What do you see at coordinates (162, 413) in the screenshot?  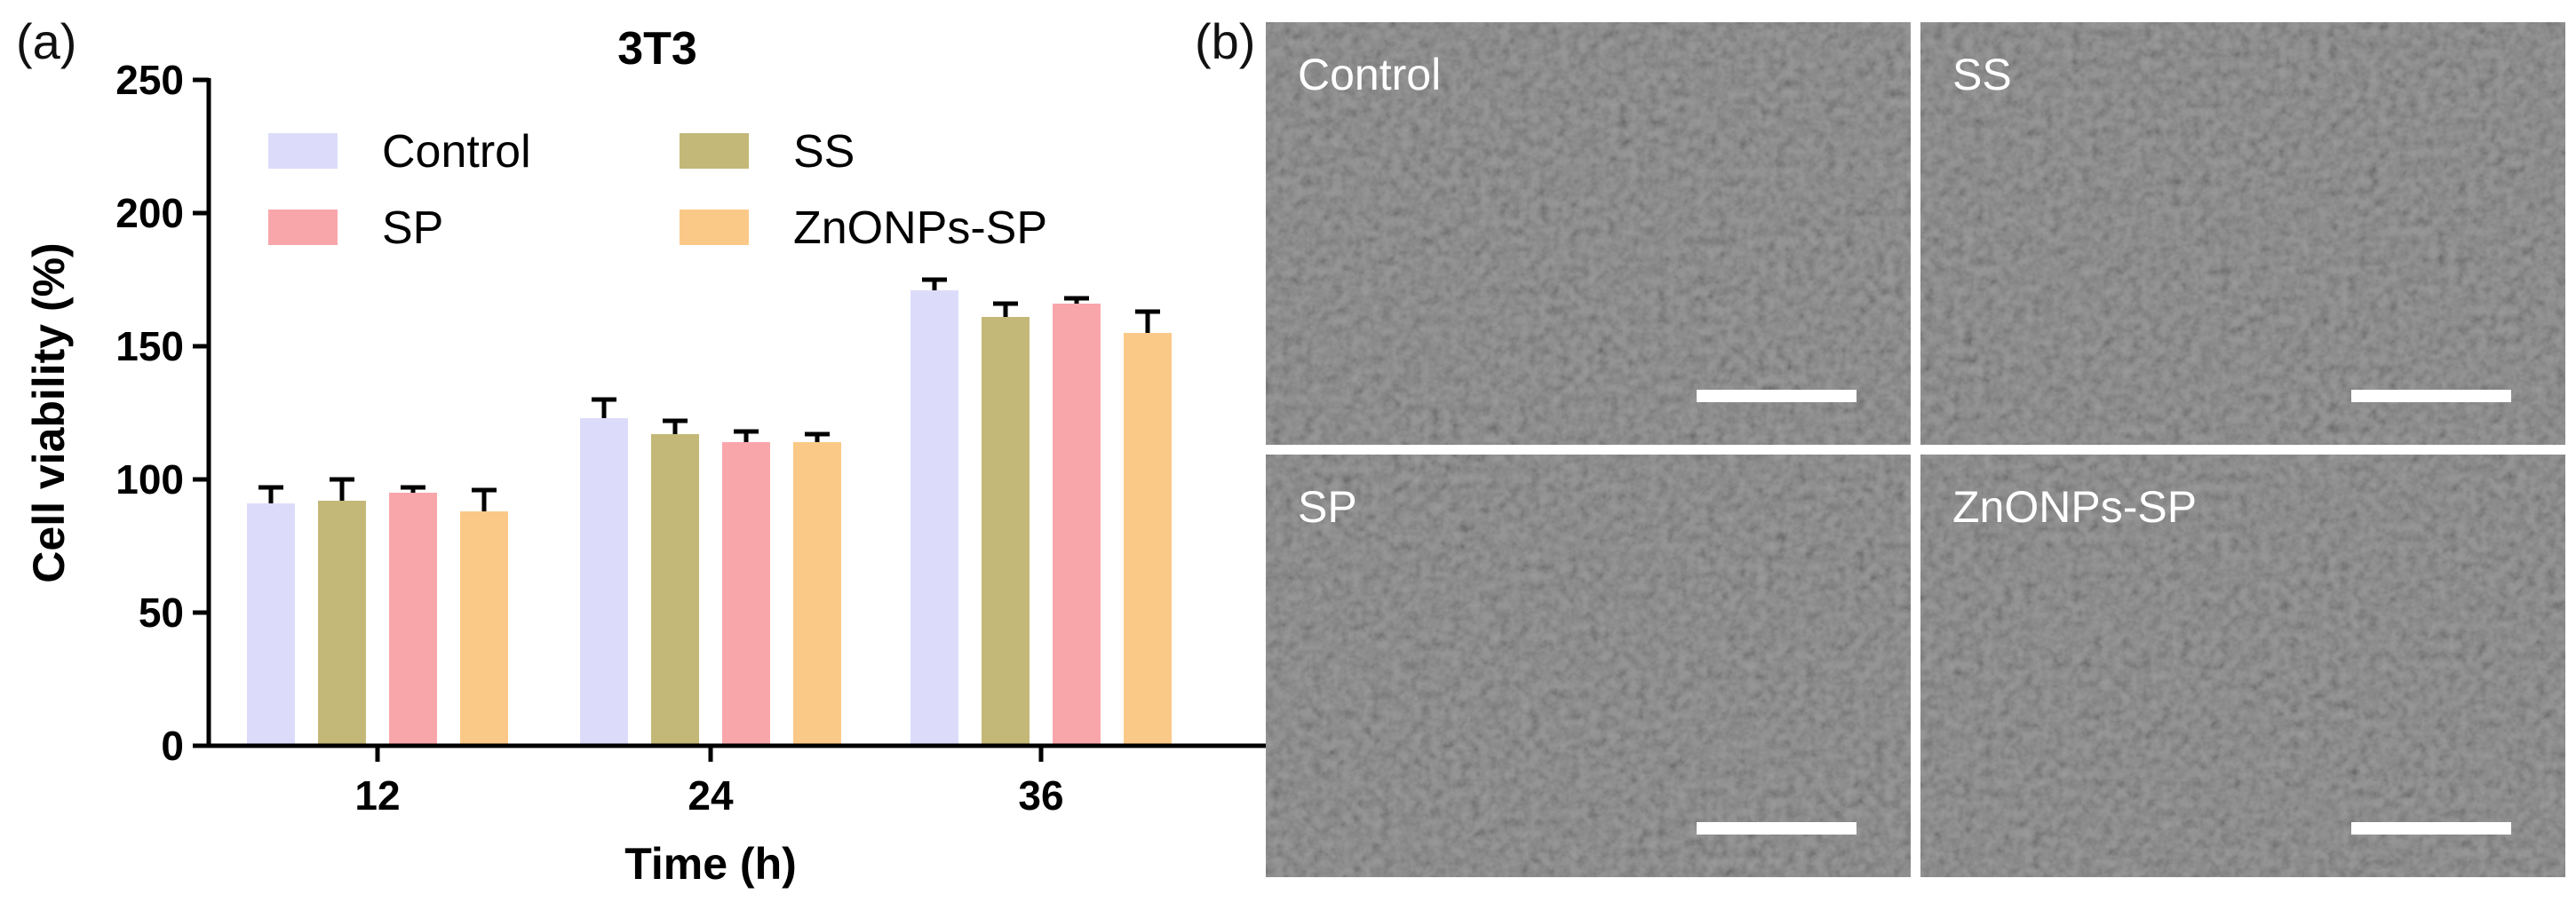 I see `y-axis-ticks: 0 50 100 150 200 250` at bounding box center [162, 413].